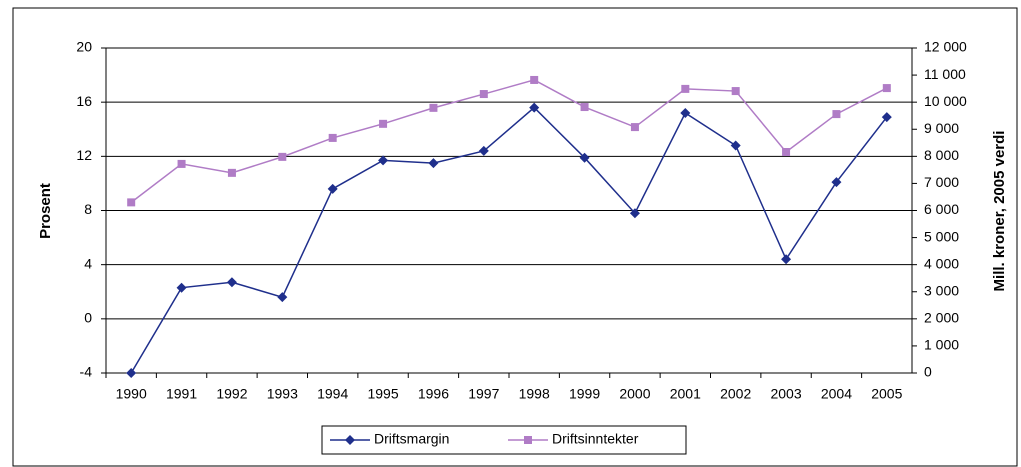 The image size is (1021, 467). What do you see at coordinates (332, 394) in the screenshot?
I see `x-tick-label: 1994` at bounding box center [332, 394].